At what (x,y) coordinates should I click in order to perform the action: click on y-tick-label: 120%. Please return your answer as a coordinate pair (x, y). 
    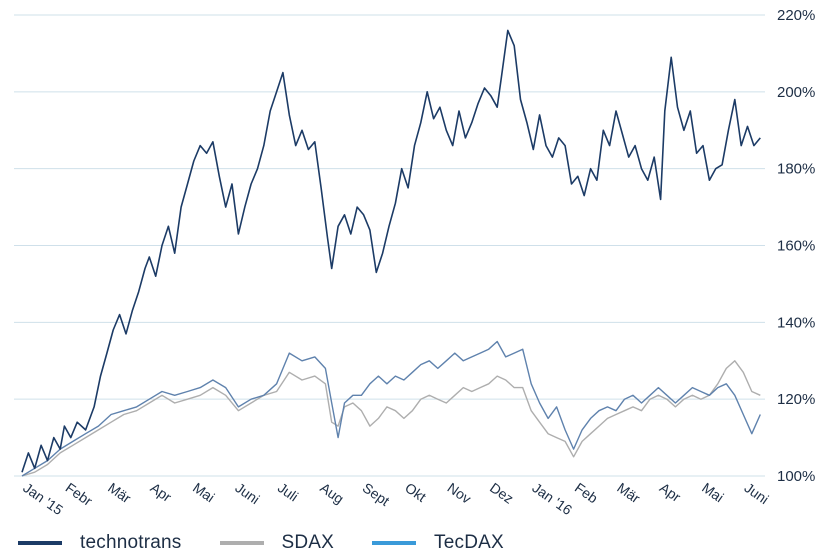
    Looking at the image, I should click on (796, 399).